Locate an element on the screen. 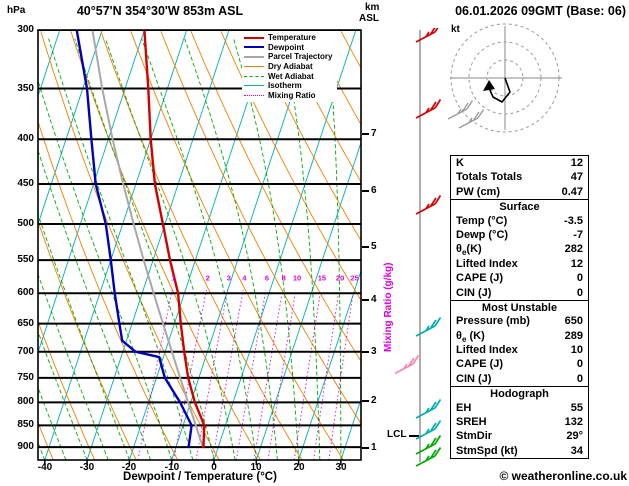 The width and height of the screenshot is (629, 486). wind-barb-column is located at coordinates (418, 247).